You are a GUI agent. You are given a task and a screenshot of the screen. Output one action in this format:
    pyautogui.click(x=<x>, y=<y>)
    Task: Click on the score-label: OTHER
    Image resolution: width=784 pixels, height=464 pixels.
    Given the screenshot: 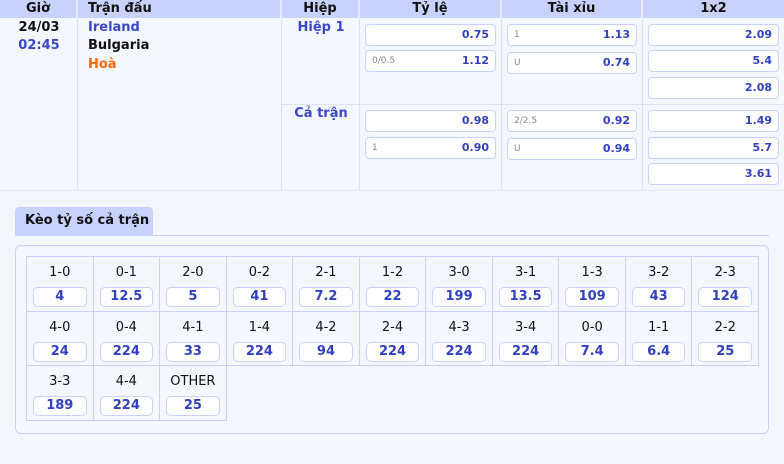 What is the action you would take?
    pyautogui.click(x=193, y=381)
    